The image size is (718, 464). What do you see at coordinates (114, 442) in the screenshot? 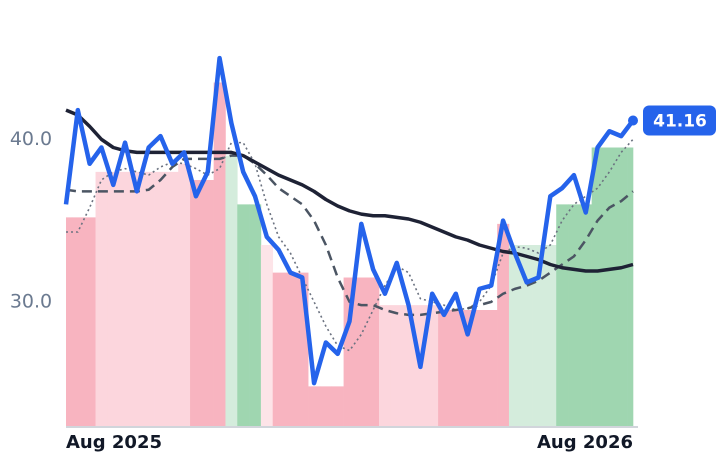
I see `x-tick-label: Aug 2025` at bounding box center [114, 442].